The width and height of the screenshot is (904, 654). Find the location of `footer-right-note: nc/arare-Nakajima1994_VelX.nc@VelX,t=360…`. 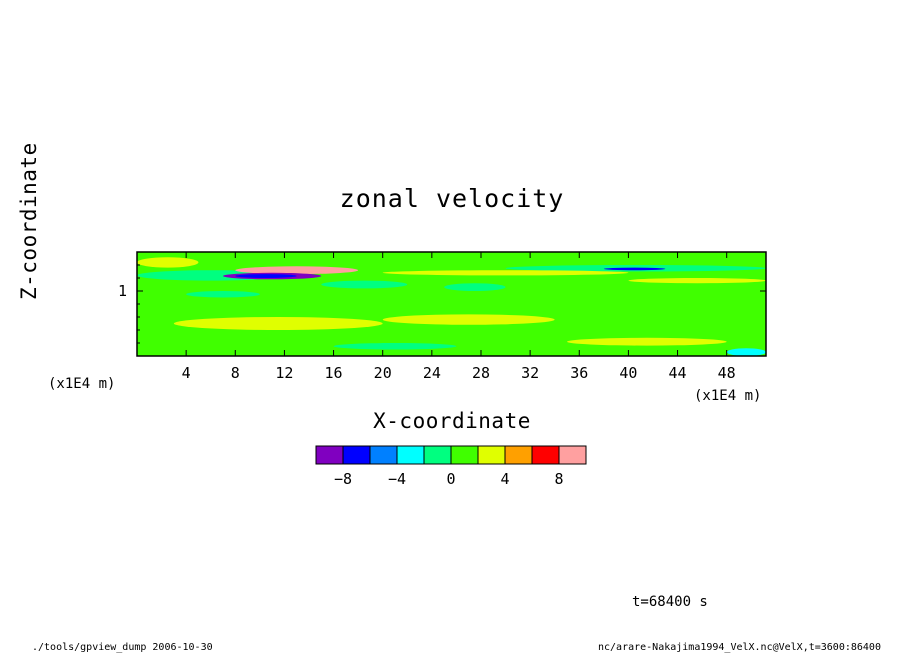

footer-right-note: nc/arare-Nakajima1994_VelX.nc@VelX,t=360… is located at coordinates (739, 647).